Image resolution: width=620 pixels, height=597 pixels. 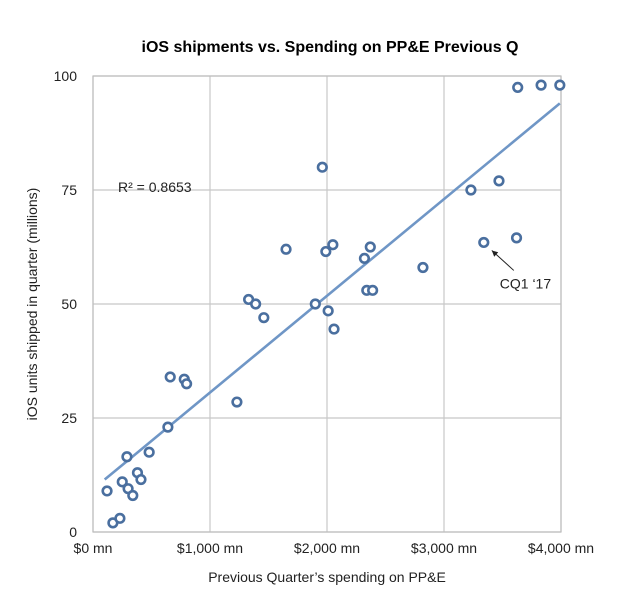 What do you see at coordinates (155, 187) in the screenshot?
I see `r-squared-label: R² = 0.8653` at bounding box center [155, 187].